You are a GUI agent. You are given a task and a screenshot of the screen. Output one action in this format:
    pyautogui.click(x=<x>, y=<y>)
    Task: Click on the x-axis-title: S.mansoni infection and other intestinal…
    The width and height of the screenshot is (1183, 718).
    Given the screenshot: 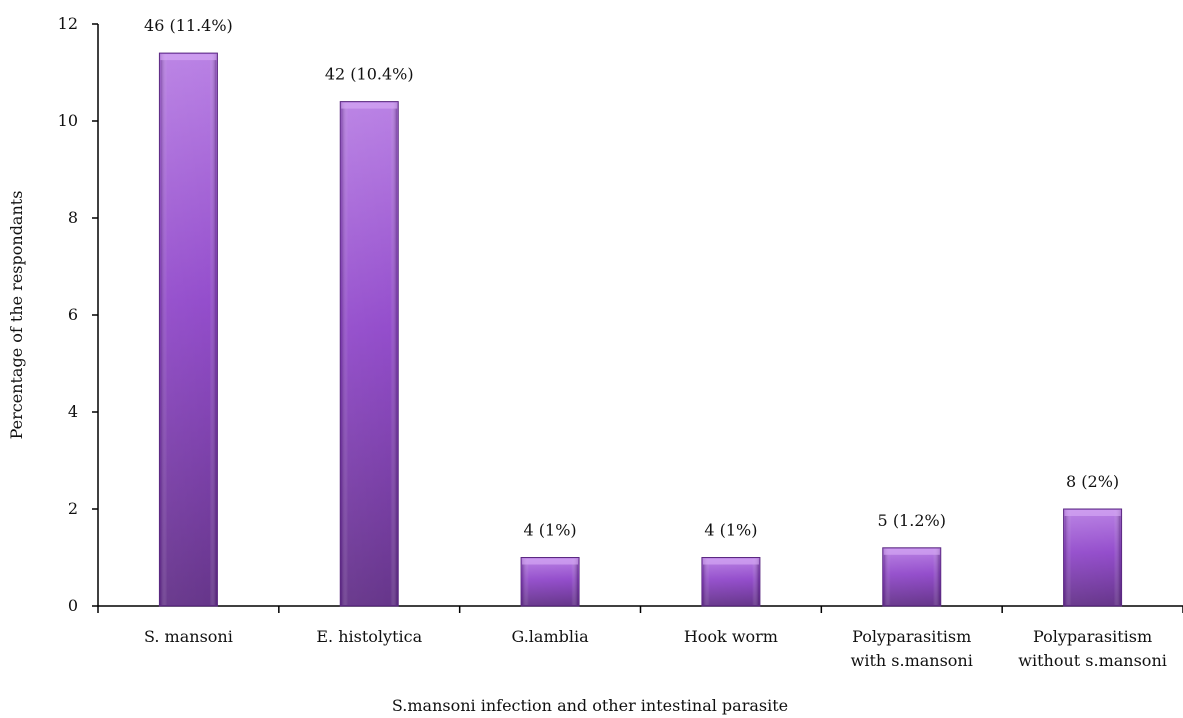 What is the action you would take?
    pyautogui.click(x=590, y=705)
    